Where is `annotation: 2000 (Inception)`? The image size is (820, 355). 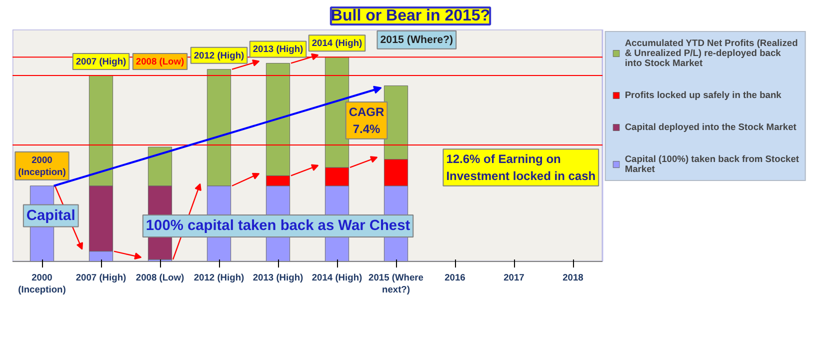
annotation: 2000 (Inception) is located at coordinates (42, 165).